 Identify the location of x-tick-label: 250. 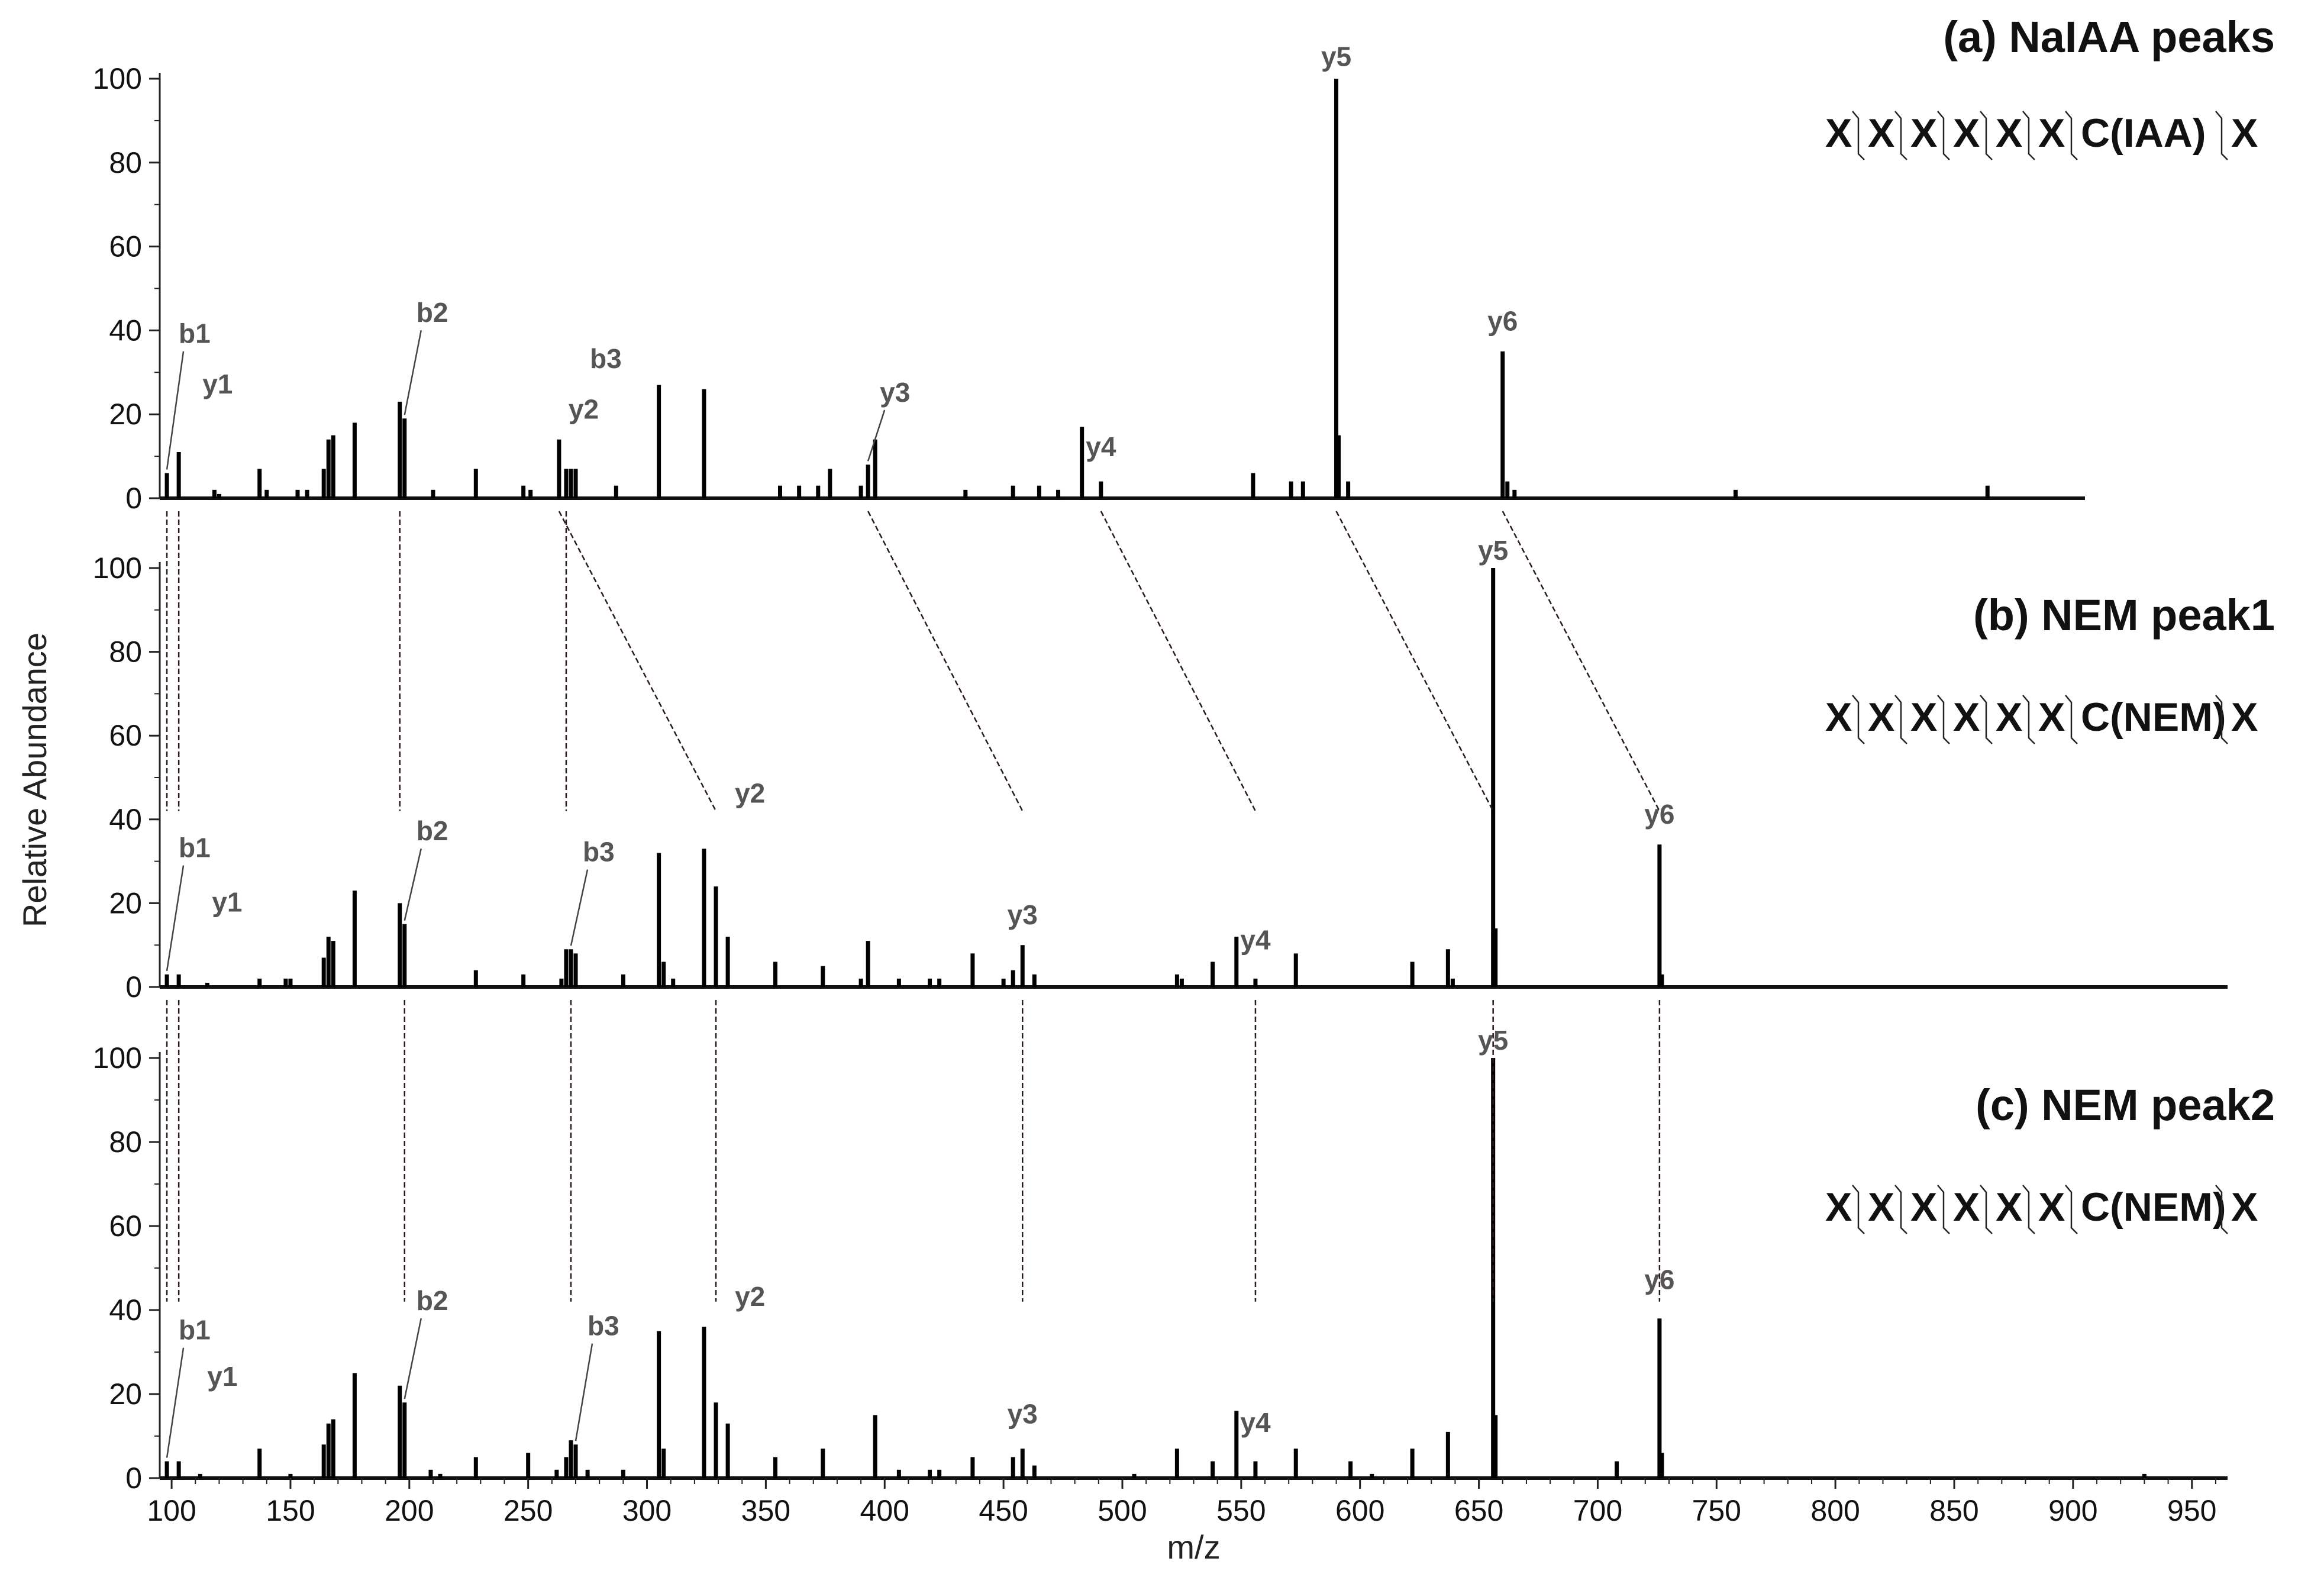
(528, 1511).